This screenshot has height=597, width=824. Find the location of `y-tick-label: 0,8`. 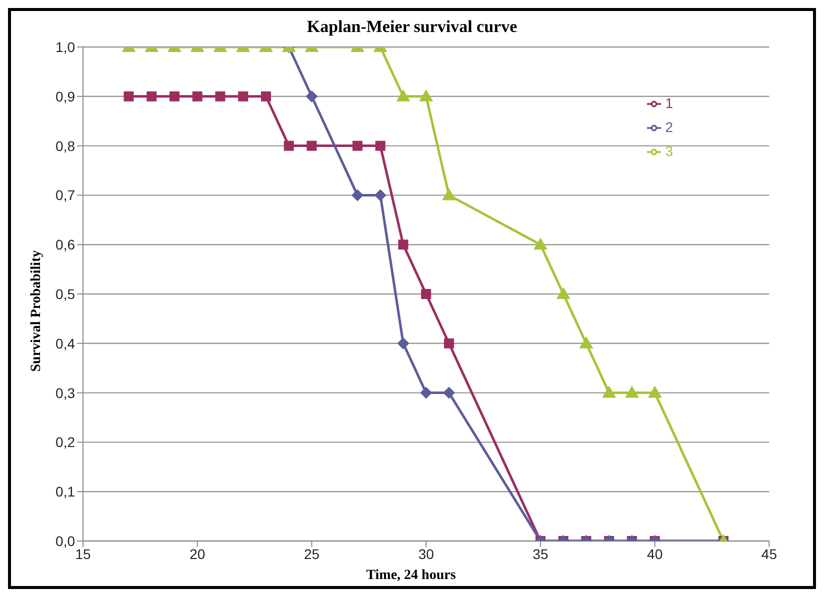

y-tick-label: 0,8 is located at coordinates (66, 146).